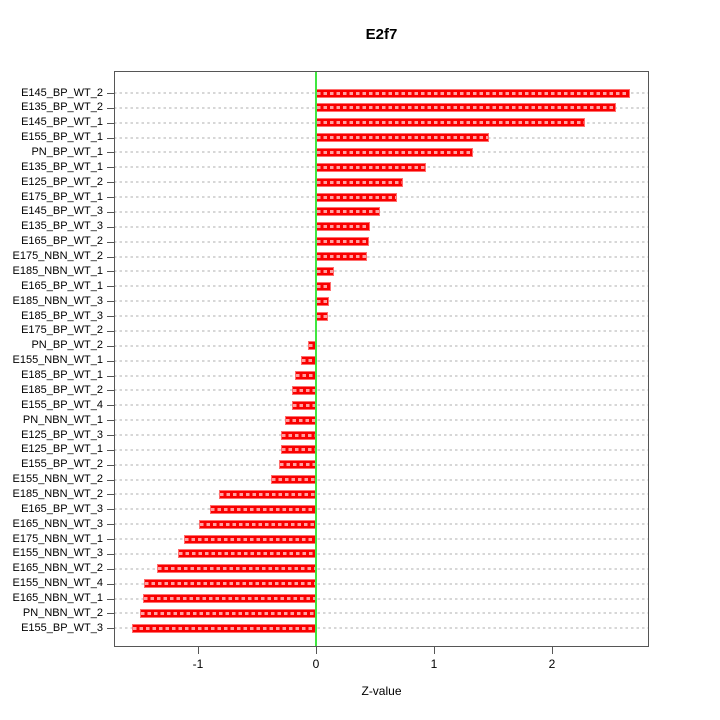  What do you see at coordinates (434, 664) in the screenshot?
I see `x-axis-tick-label: 1` at bounding box center [434, 664].